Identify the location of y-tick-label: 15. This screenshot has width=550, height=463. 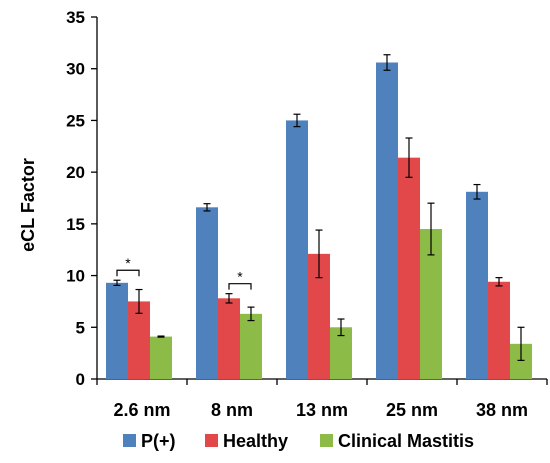
(75, 224).